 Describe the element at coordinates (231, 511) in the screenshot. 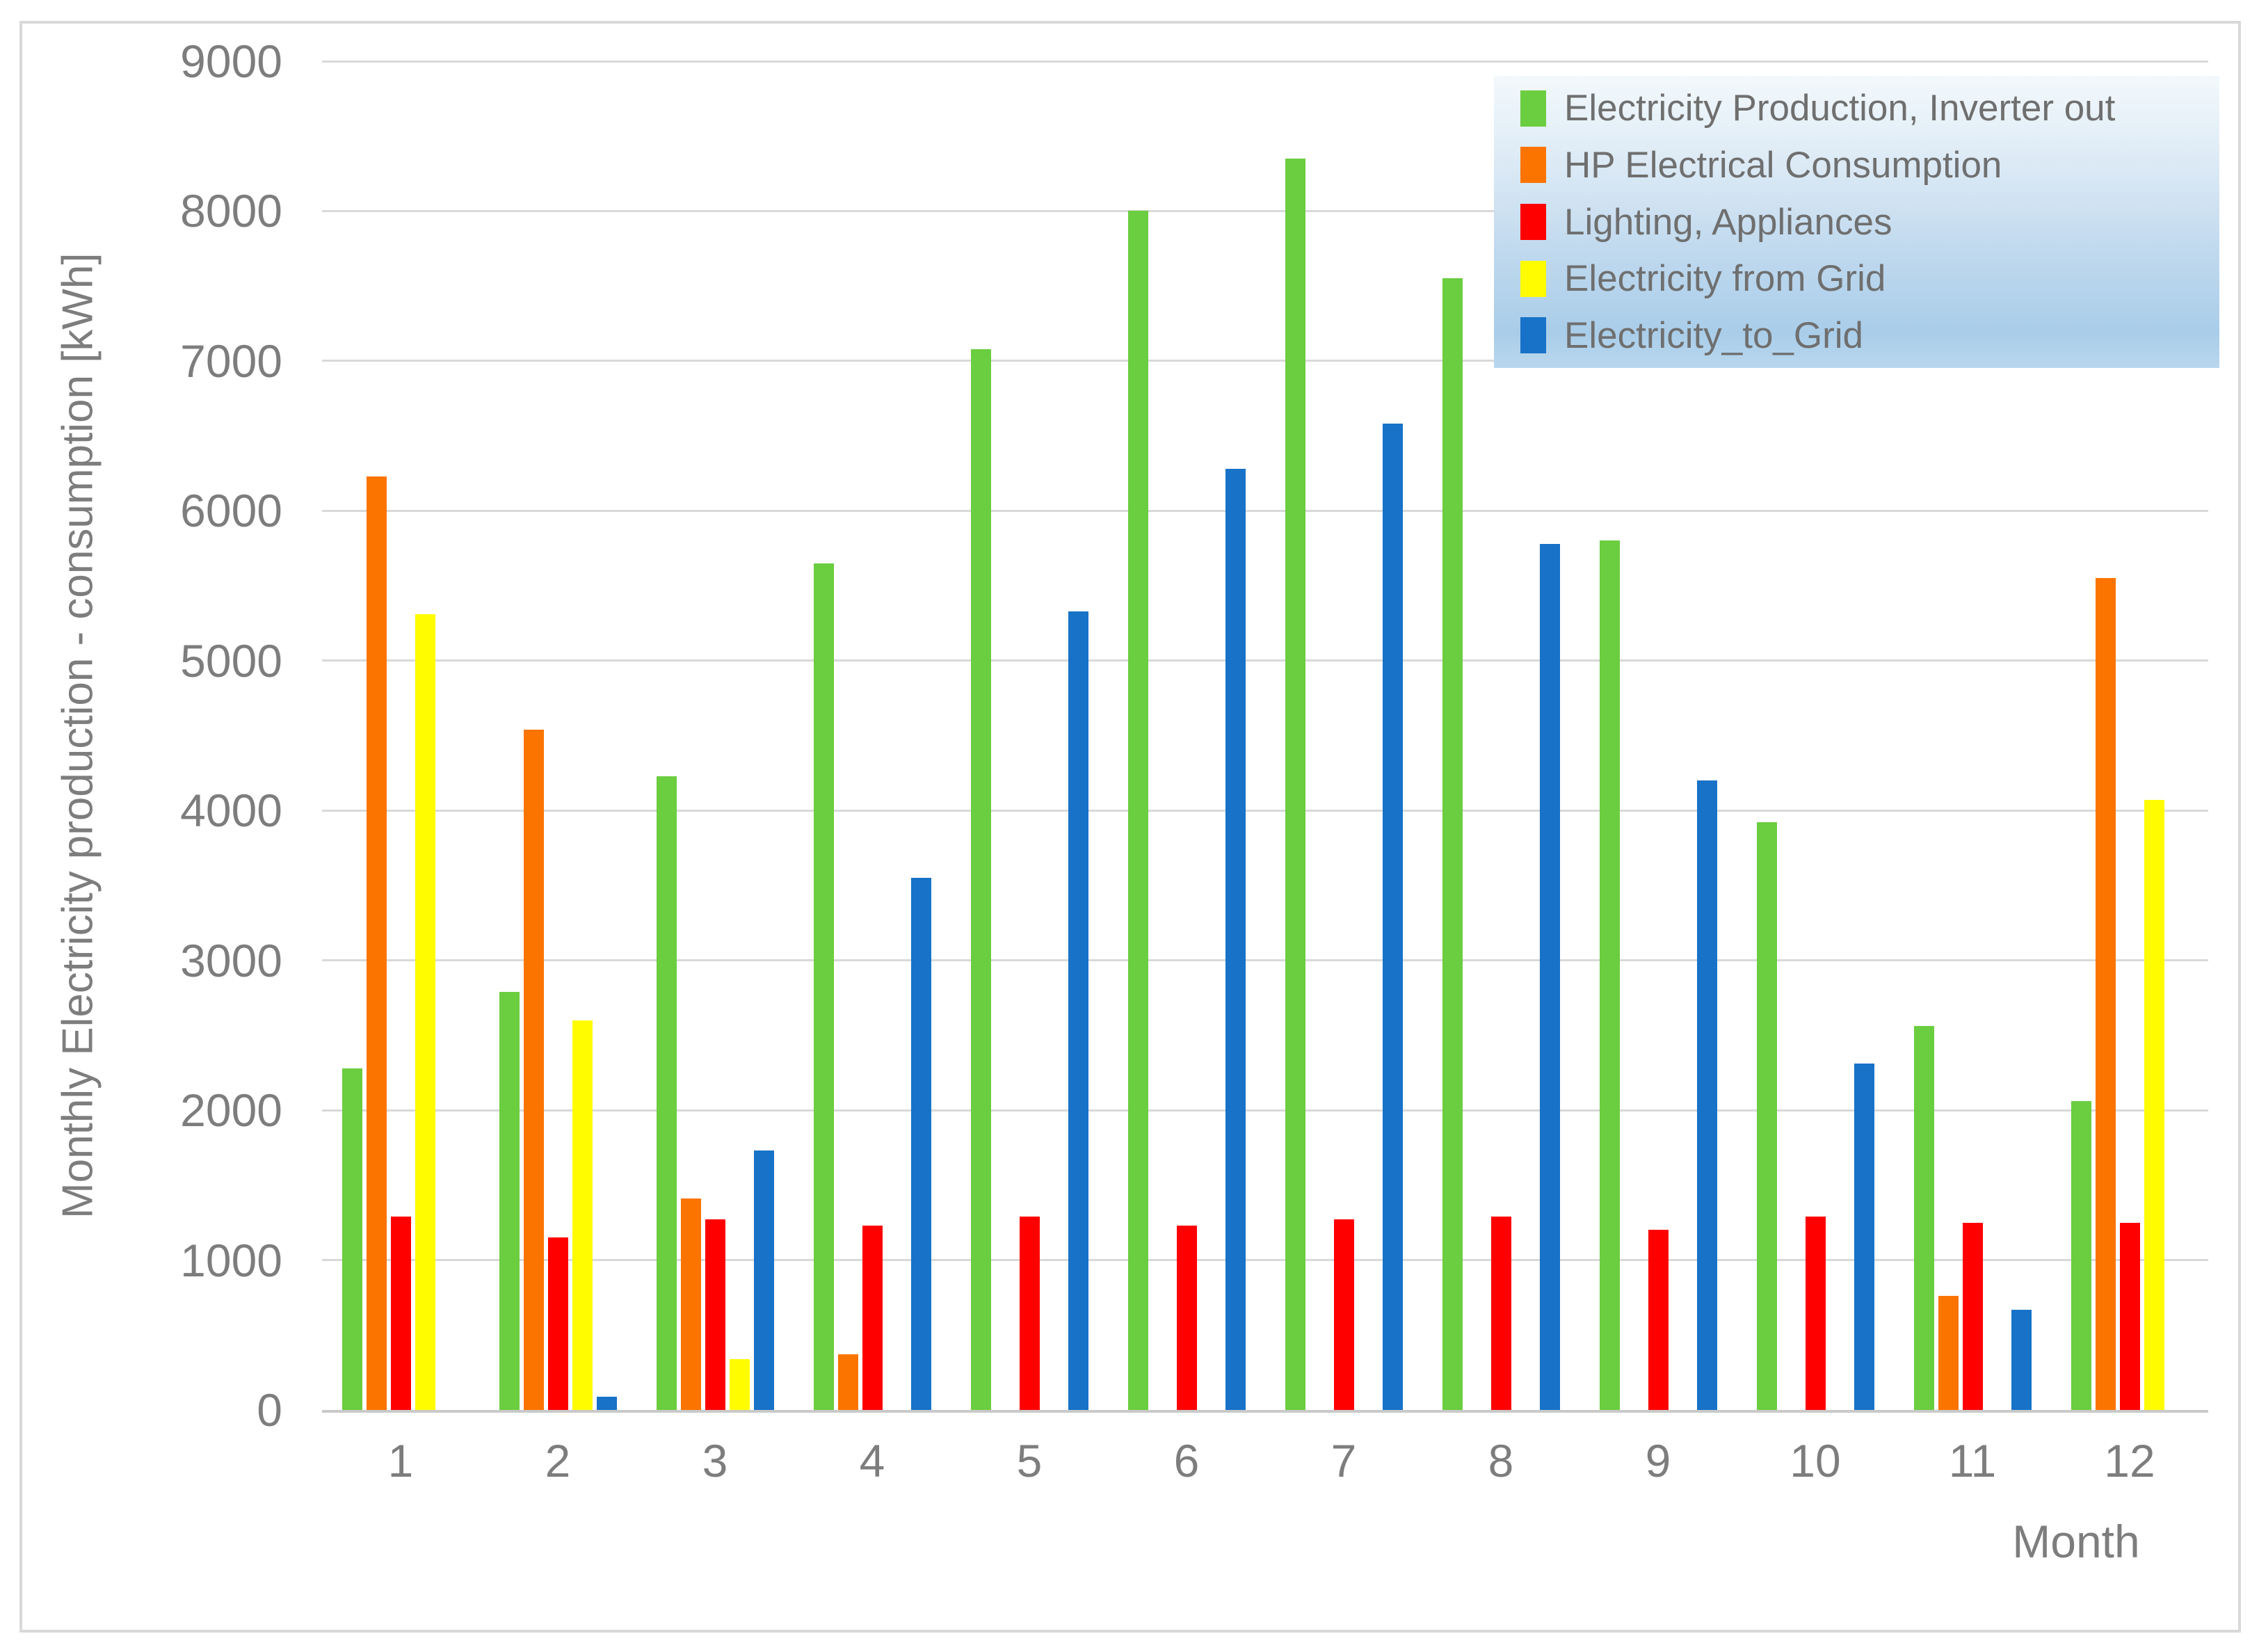

I see `y-tick-label-6000: 6000` at that location.